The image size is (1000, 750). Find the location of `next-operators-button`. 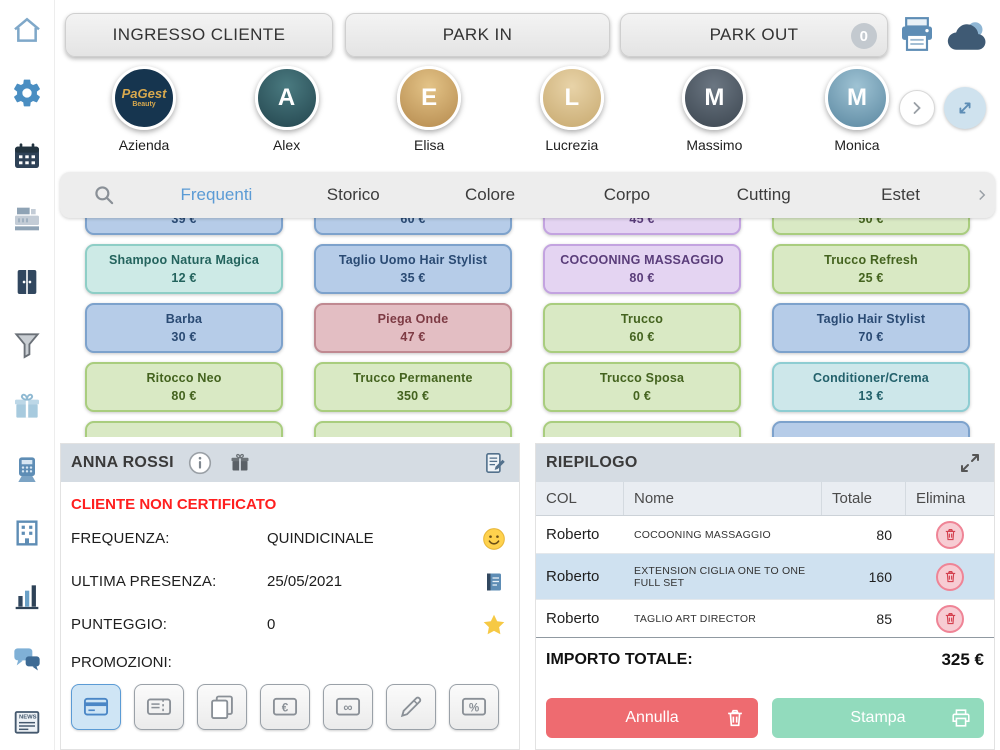

next-operators-button is located at coordinates (917, 108).